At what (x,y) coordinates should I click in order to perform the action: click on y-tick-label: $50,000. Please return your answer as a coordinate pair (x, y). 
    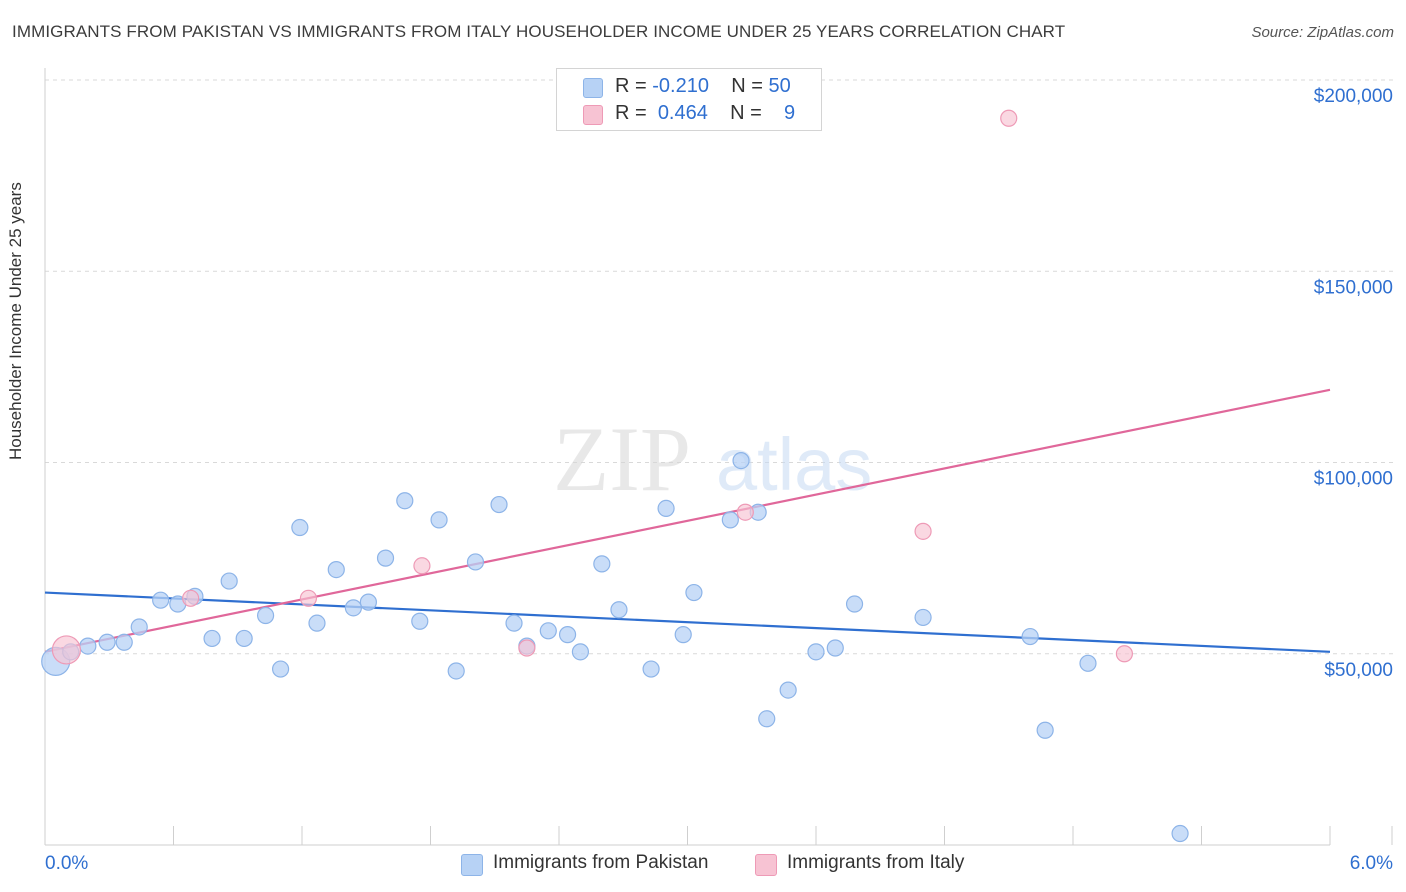
    Looking at the image, I should click on (1358, 670).